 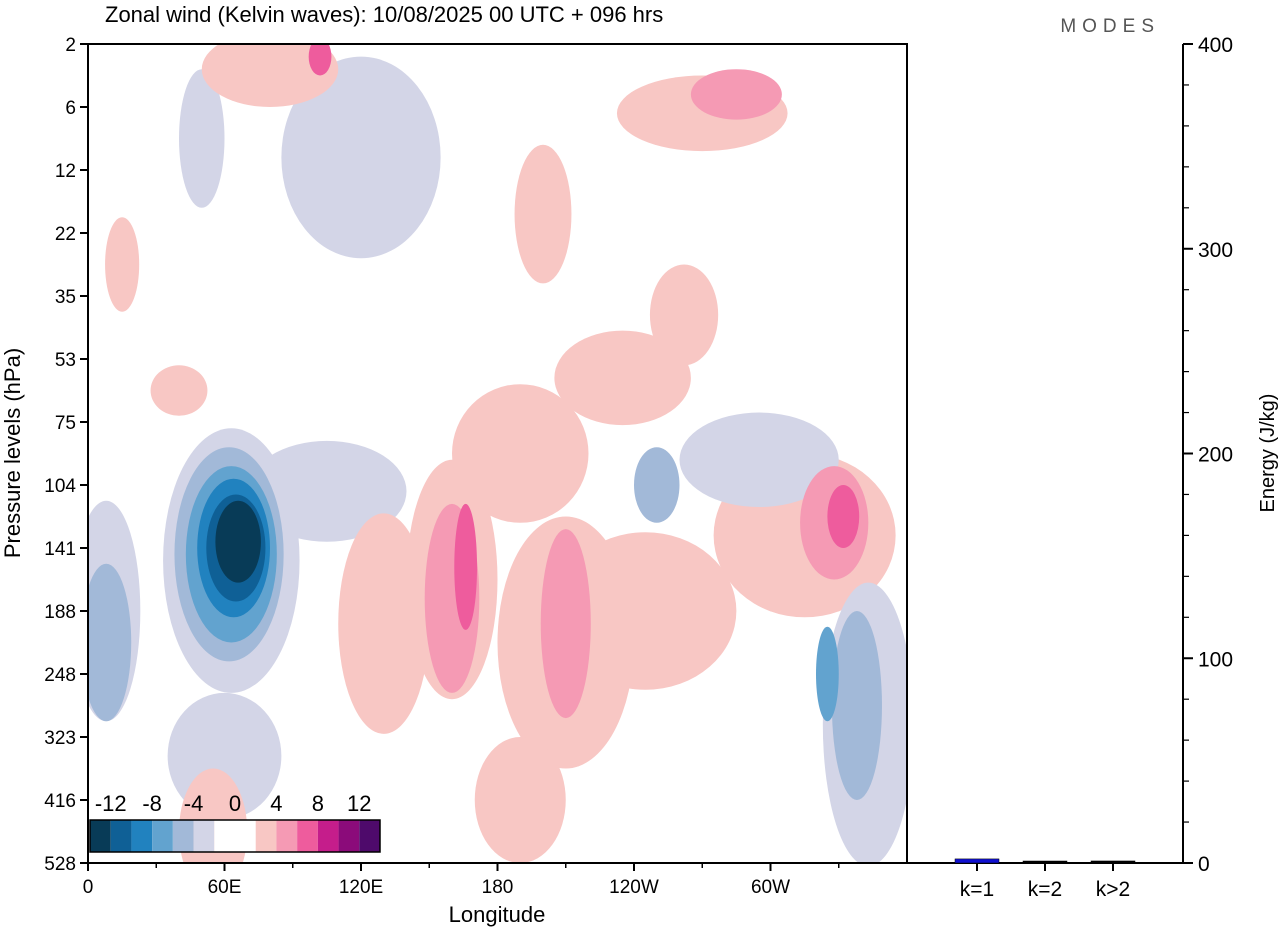 I want to click on colorbar-label: -8, so click(x=152, y=803).